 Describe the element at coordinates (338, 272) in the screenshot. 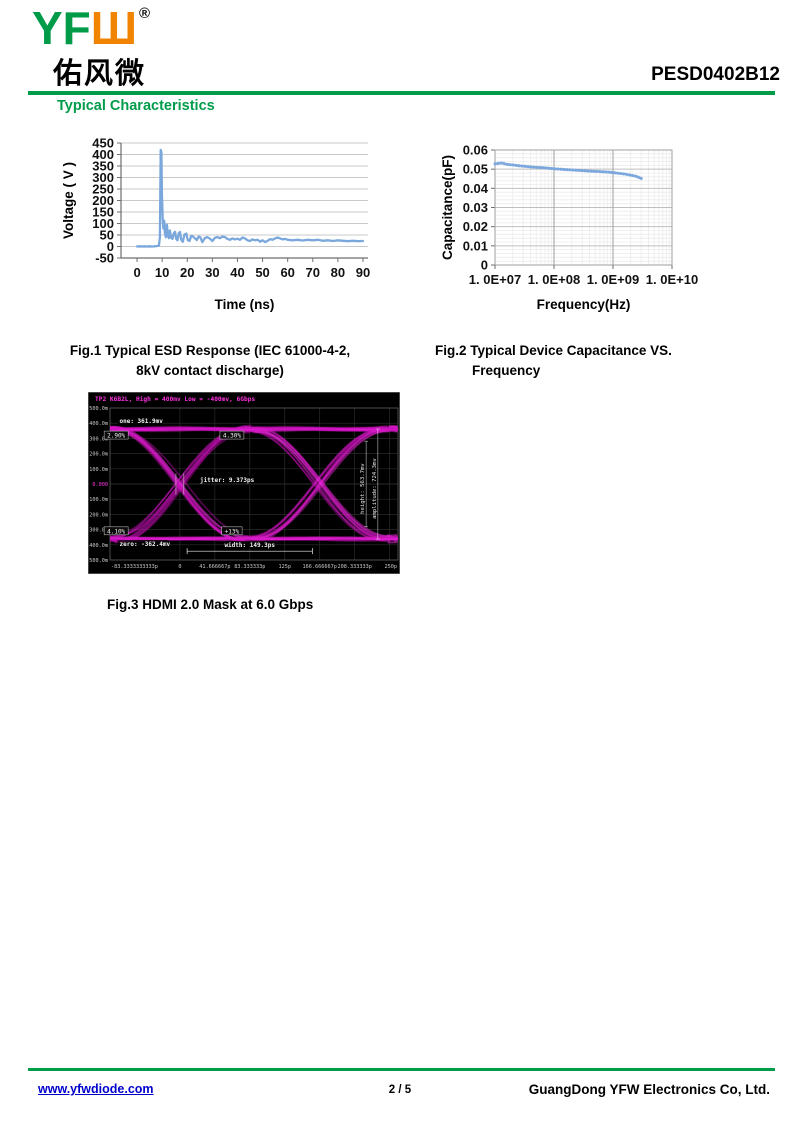

I see `svg-text: 80` at that location.